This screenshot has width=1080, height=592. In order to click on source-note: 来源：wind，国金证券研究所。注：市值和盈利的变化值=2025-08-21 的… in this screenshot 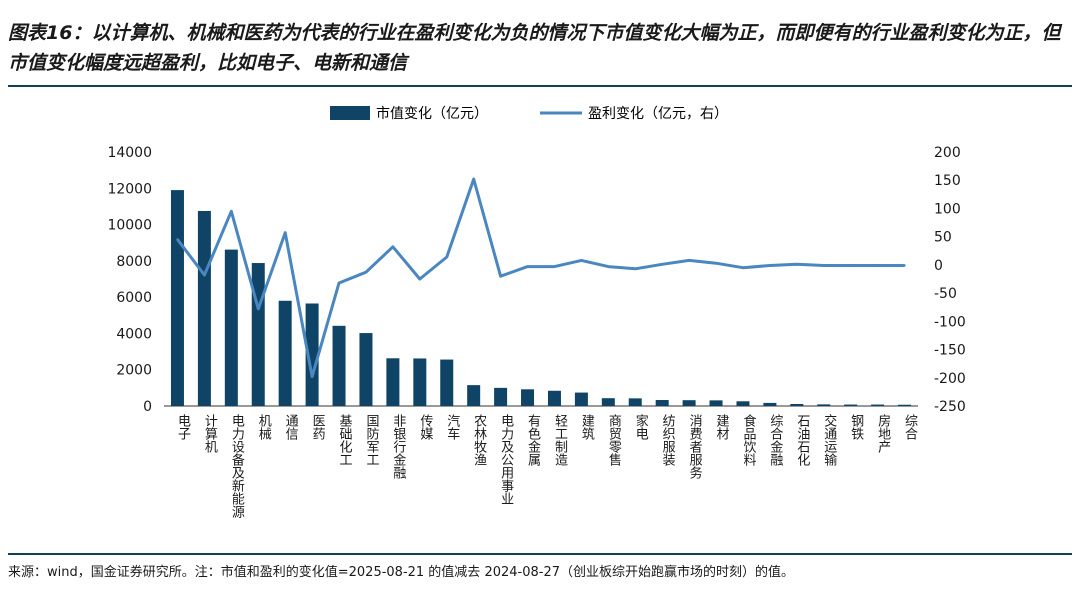, I will do `click(401, 572)`.